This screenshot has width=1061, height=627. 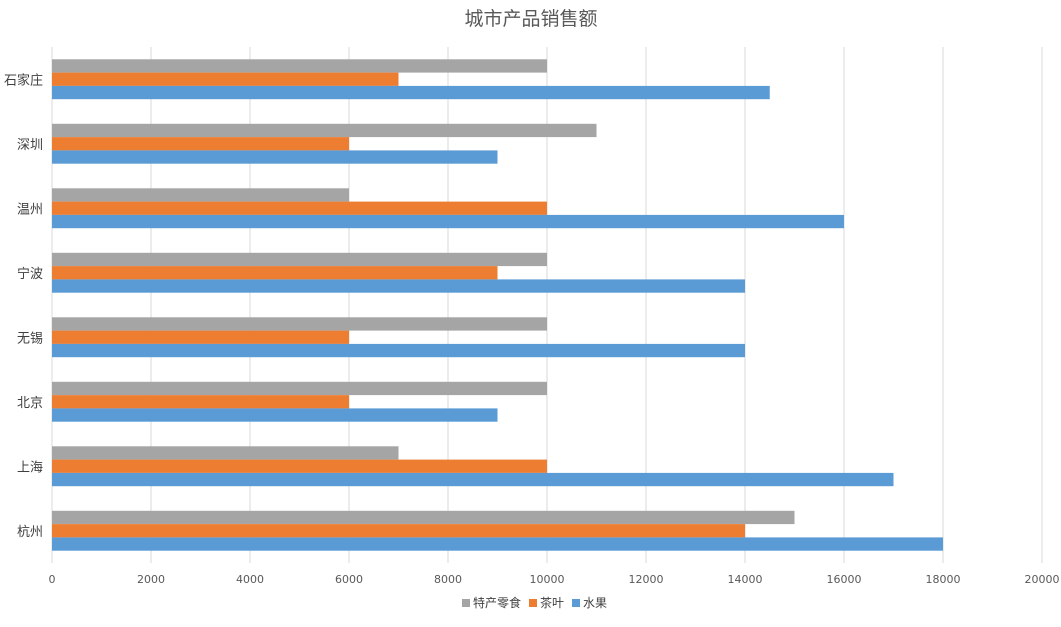 I want to click on x-tick-label: 14000, so click(x=745, y=579).